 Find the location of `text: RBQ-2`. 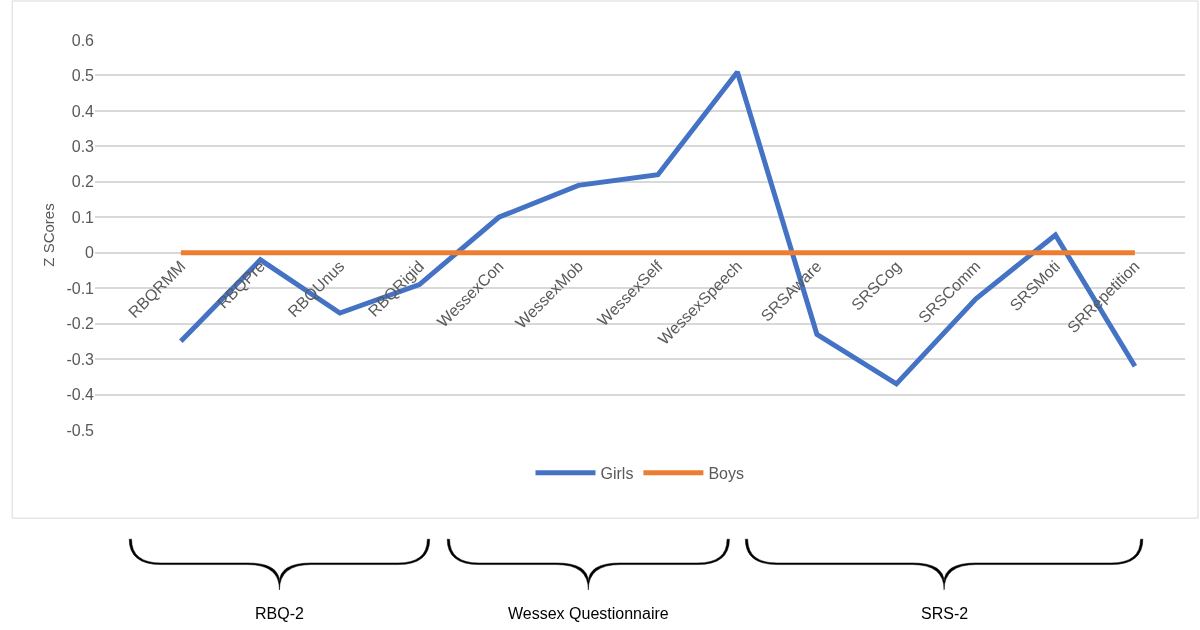

text: RBQ-2 is located at coordinates (279, 613).